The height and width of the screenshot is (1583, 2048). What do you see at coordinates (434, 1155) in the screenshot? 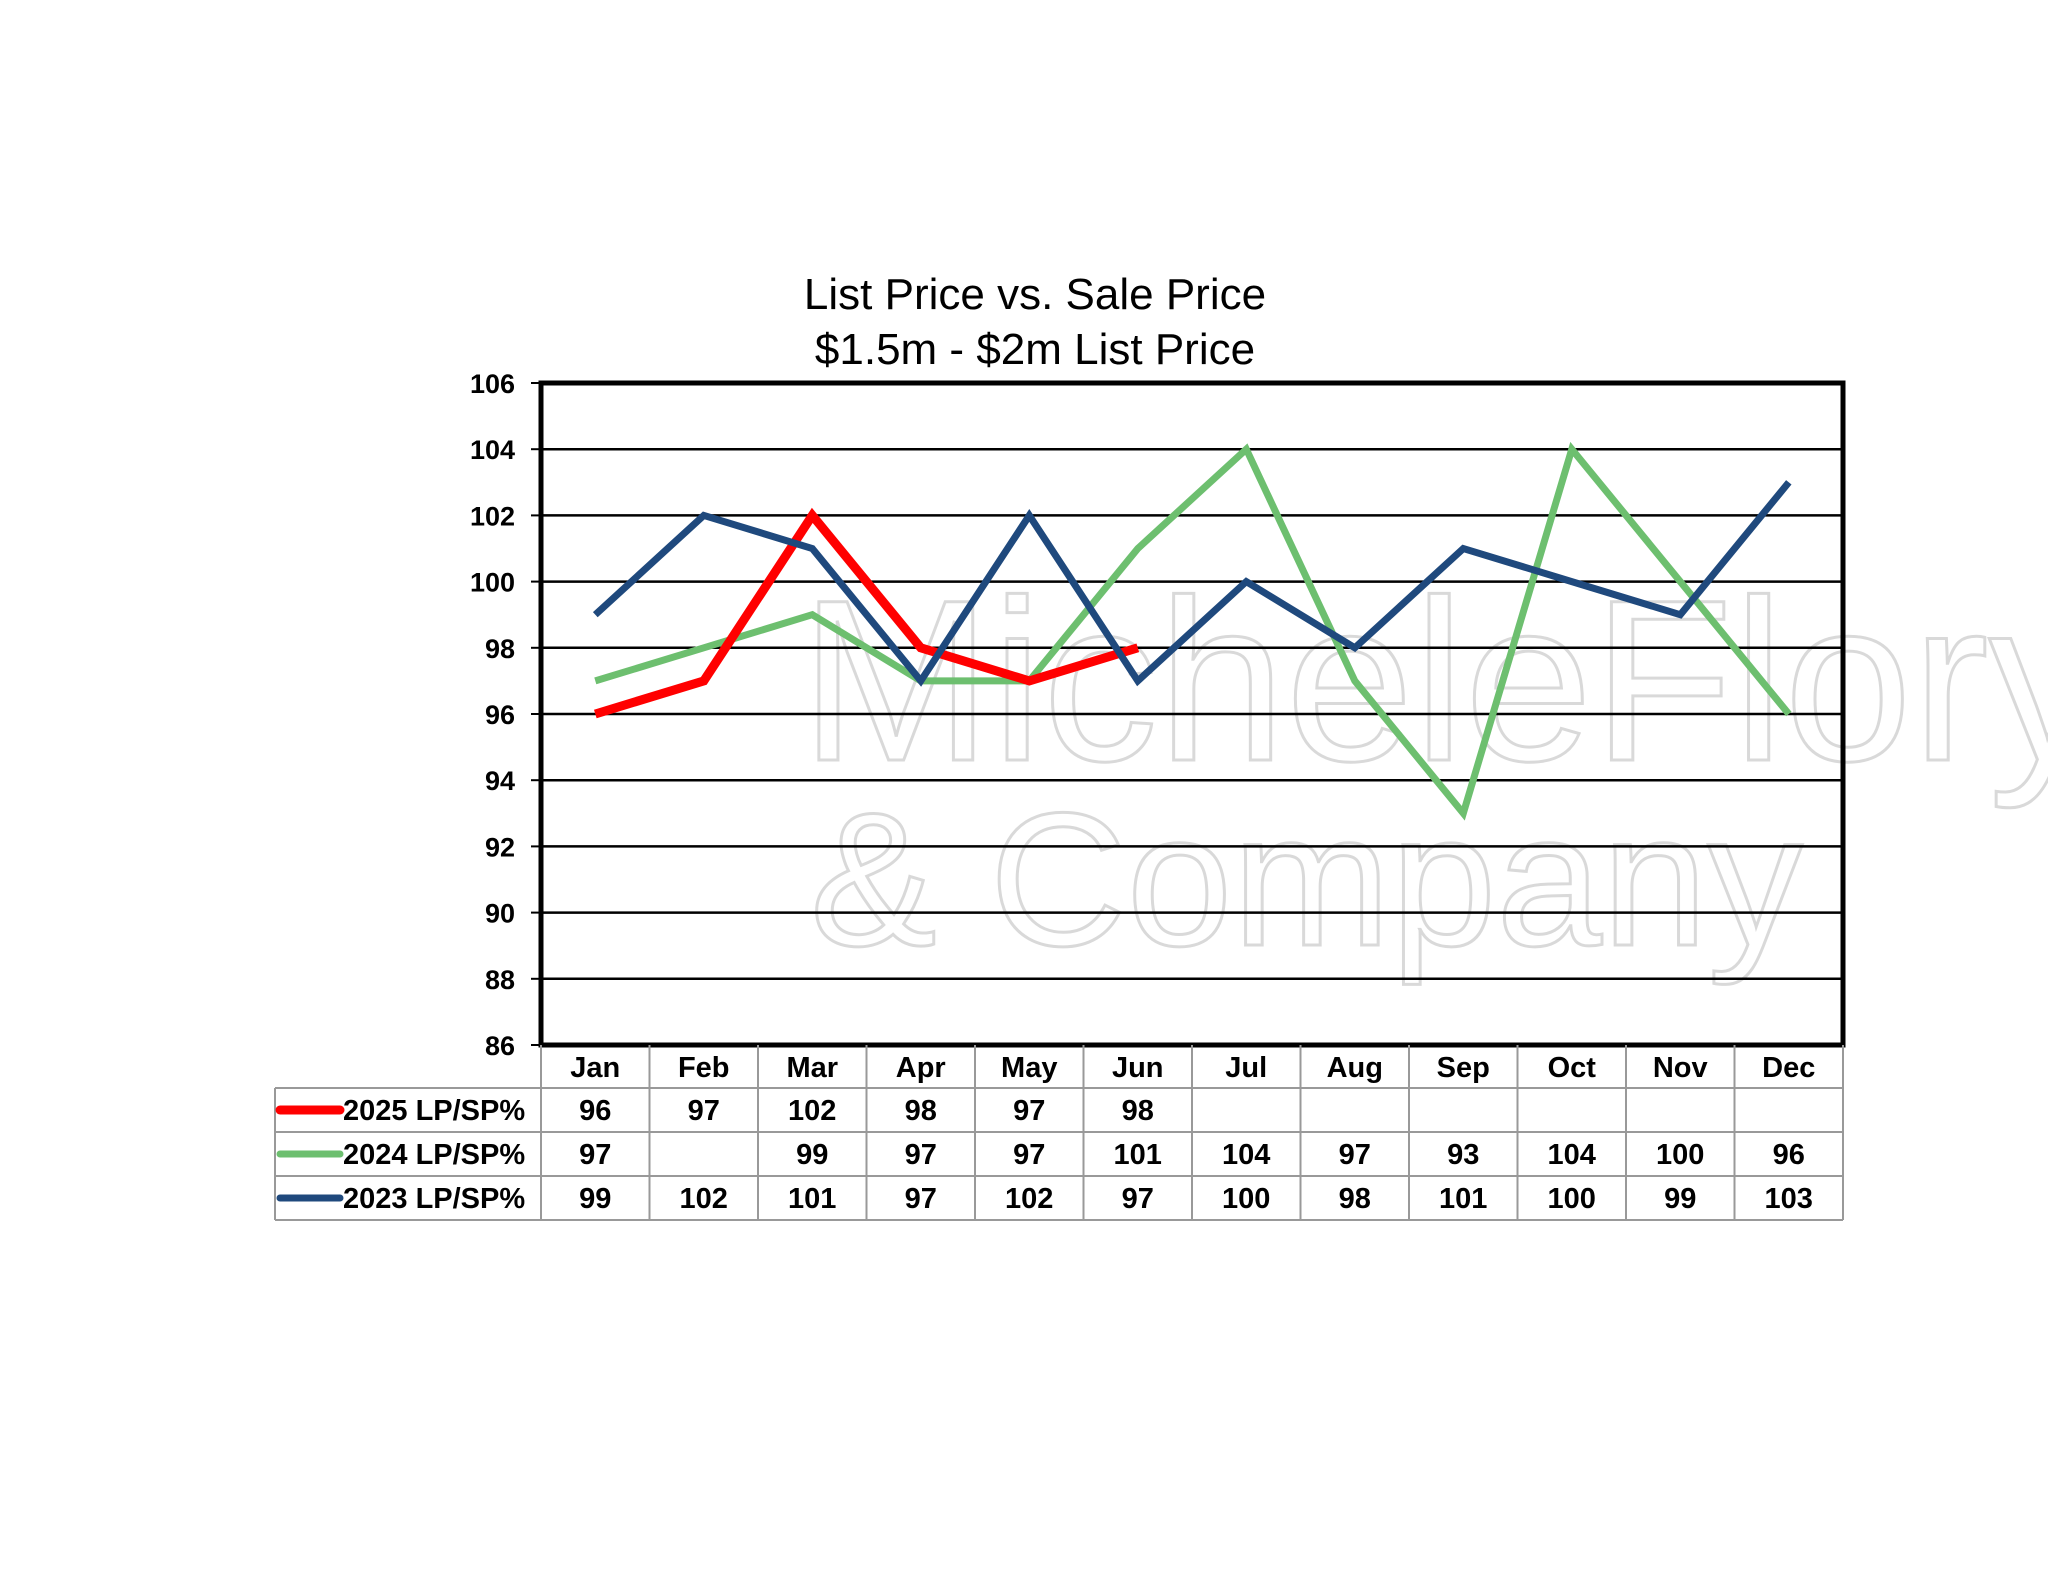
I see `legend-label: 2024 LP/SP%` at bounding box center [434, 1155].